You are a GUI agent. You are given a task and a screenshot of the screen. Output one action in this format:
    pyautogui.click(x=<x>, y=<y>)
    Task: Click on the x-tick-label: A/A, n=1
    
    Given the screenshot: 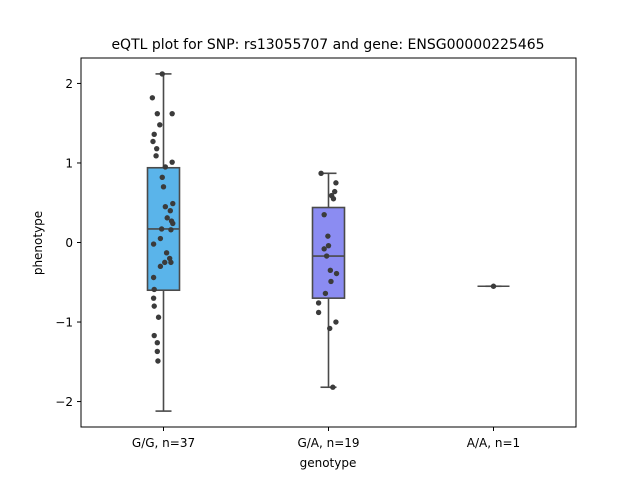 What is the action you would take?
    pyautogui.click(x=493, y=443)
    